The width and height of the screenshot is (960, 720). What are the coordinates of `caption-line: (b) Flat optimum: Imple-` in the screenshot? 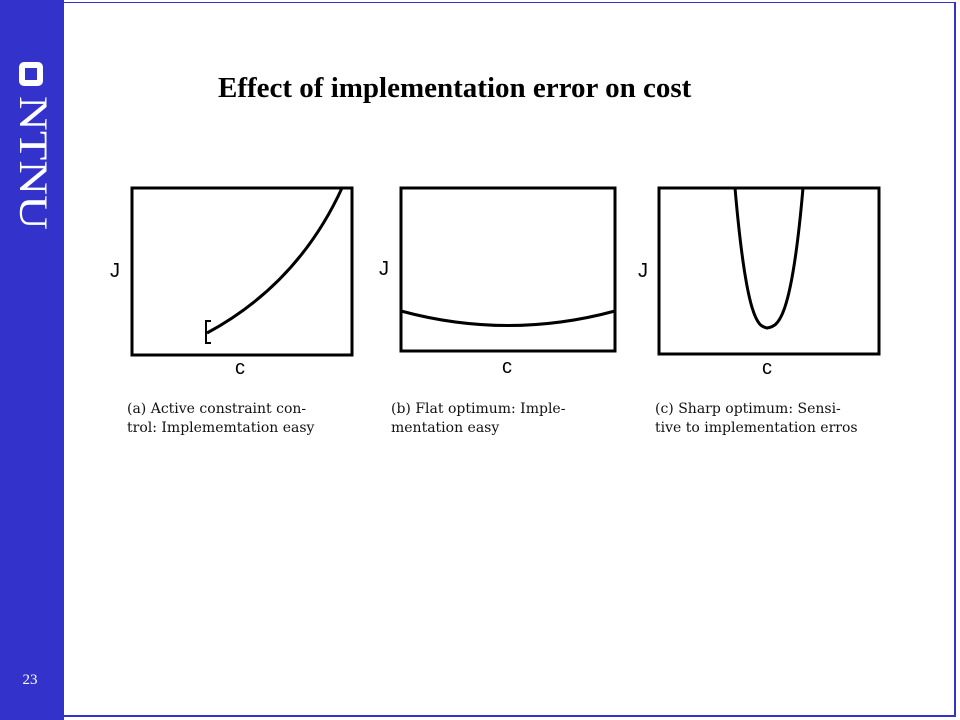 It's located at (478, 409).